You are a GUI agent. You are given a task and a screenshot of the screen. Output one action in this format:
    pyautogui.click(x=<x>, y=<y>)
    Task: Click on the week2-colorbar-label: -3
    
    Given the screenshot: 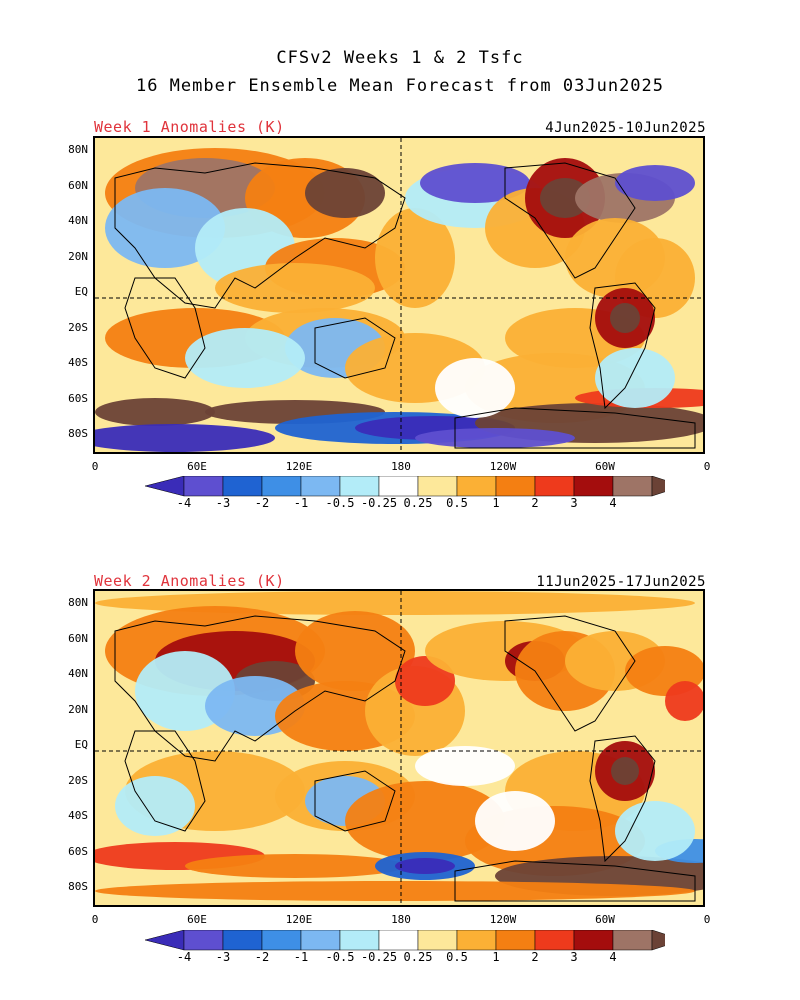 What is the action you would take?
    pyautogui.click(x=223, y=957)
    